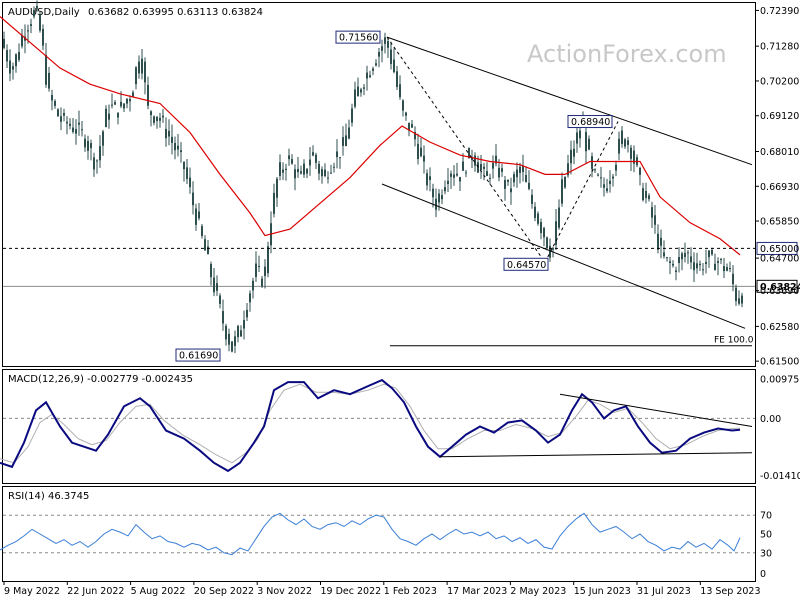 The height and width of the screenshot is (600, 800). I want to click on price-y-tick-label-3: 0.69120, so click(779, 116).